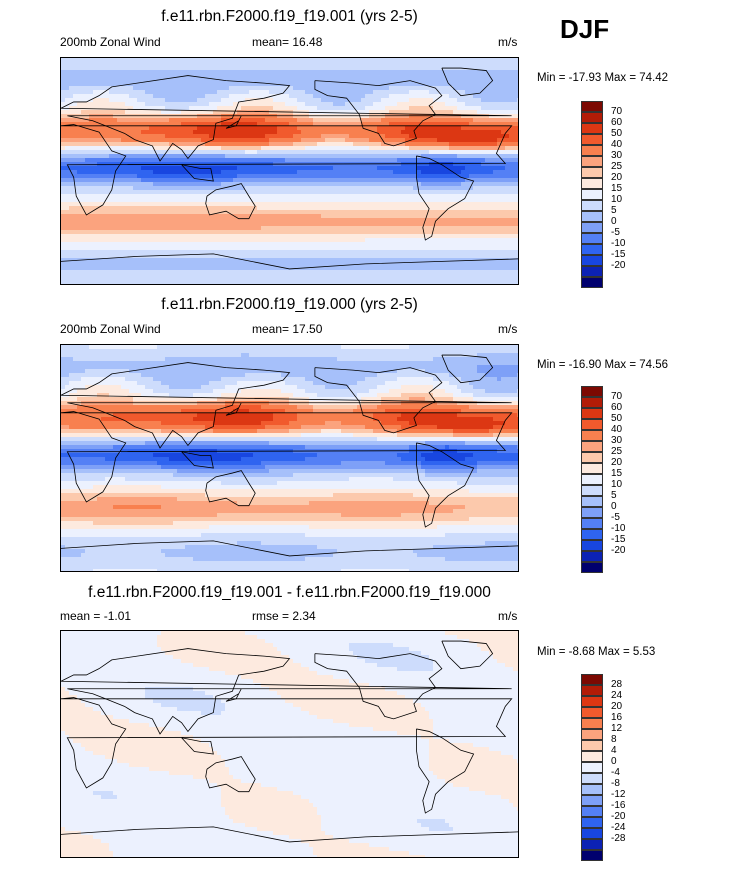 Image resolution: width=733 pixels, height=872 pixels. I want to click on colorbar-level-label: 8, so click(614, 739).